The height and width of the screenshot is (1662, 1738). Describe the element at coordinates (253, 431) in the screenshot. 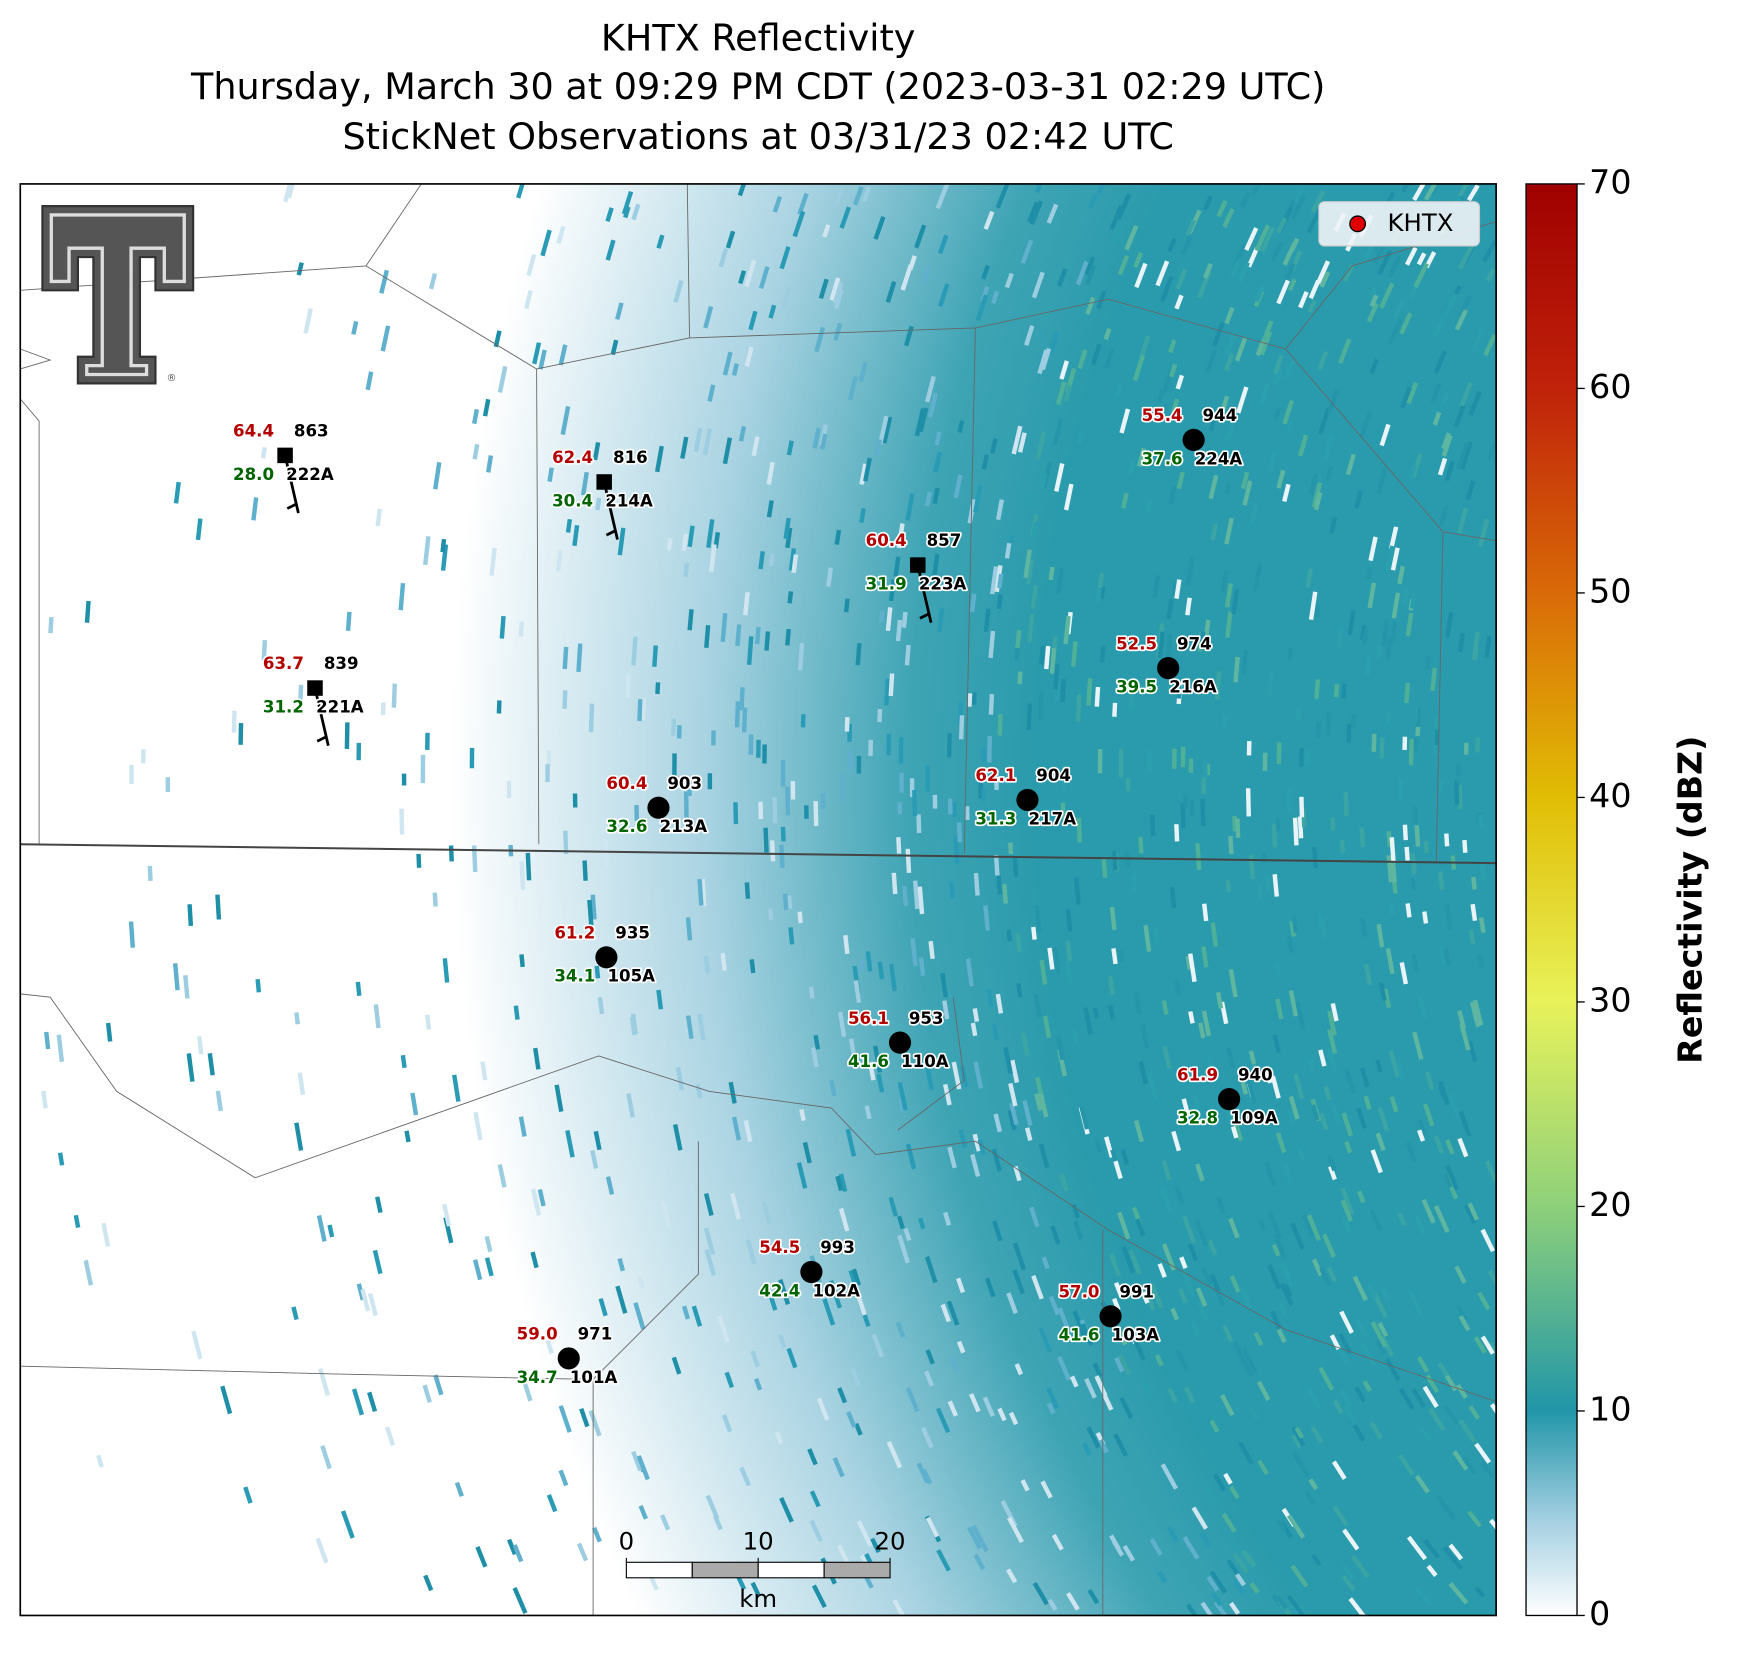

I see `temperature: 64.4` at that location.